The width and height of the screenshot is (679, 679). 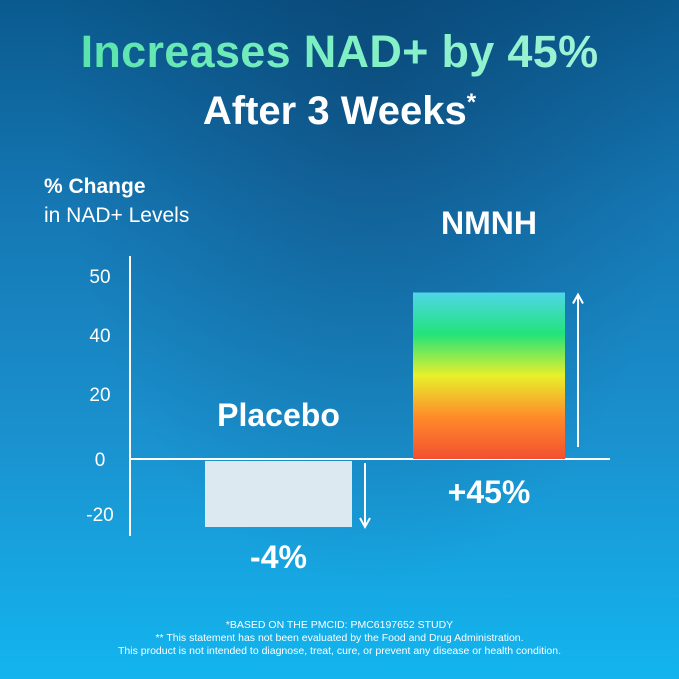 I want to click on y-axis-title: % Change, so click(x=95, y=186).